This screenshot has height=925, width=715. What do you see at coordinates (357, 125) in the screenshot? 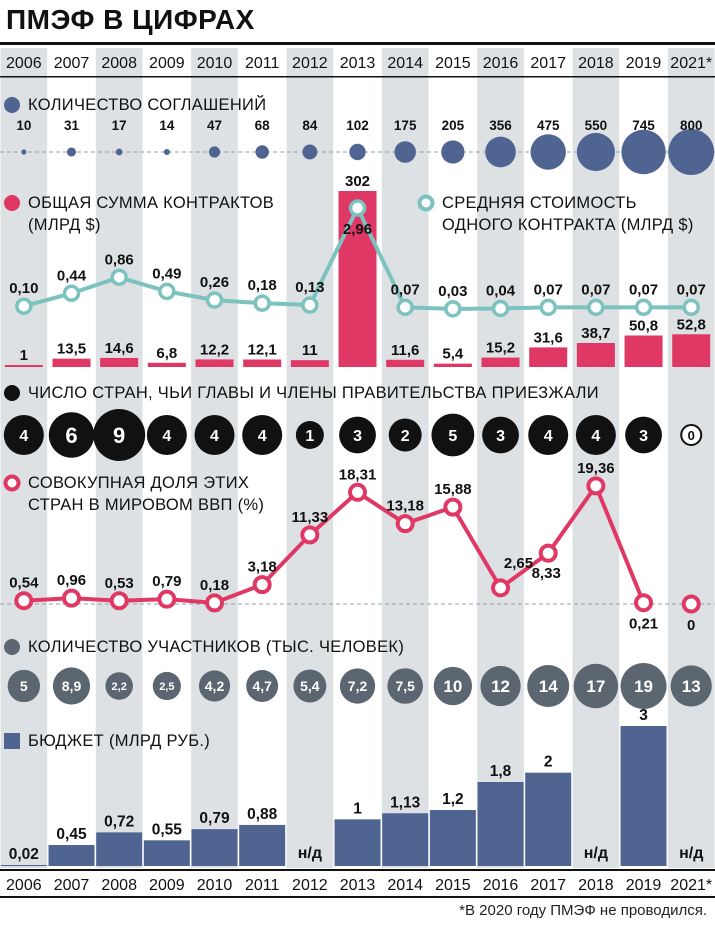
I see `agreements-label: 102` at bounding box center [357, 125].